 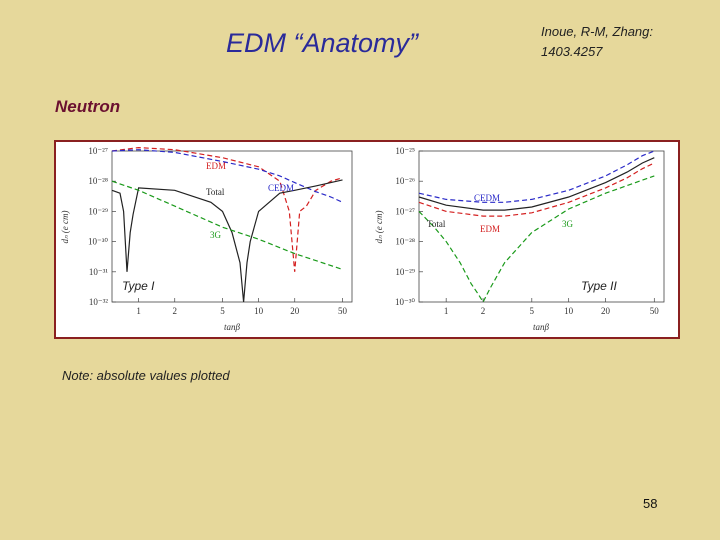 What do you see at coordinates (568, 224) in the screenshot?
I see `type2-curve-label-3g: 3G` at bounding box center [568, 224].